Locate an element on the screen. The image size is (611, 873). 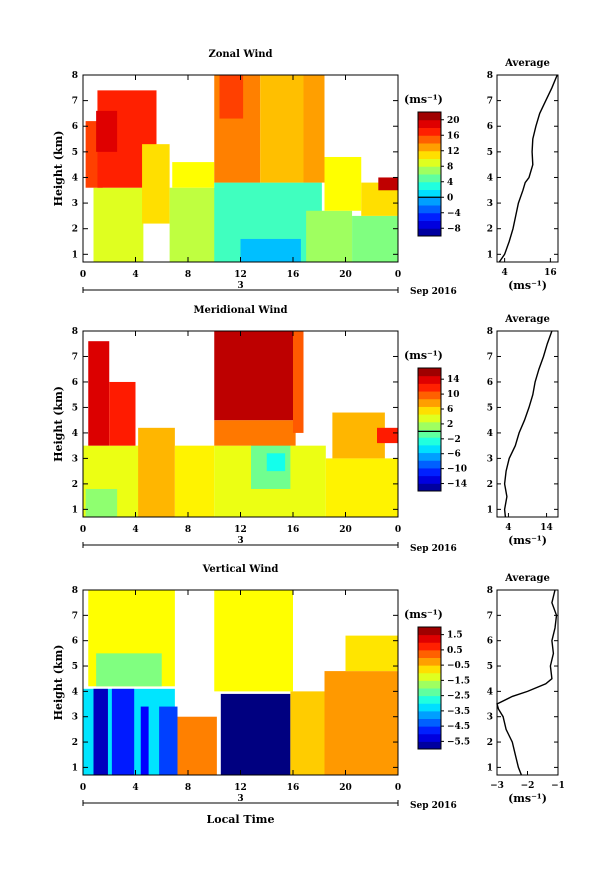
colorbar-frame is located at coordinates (429, 429).